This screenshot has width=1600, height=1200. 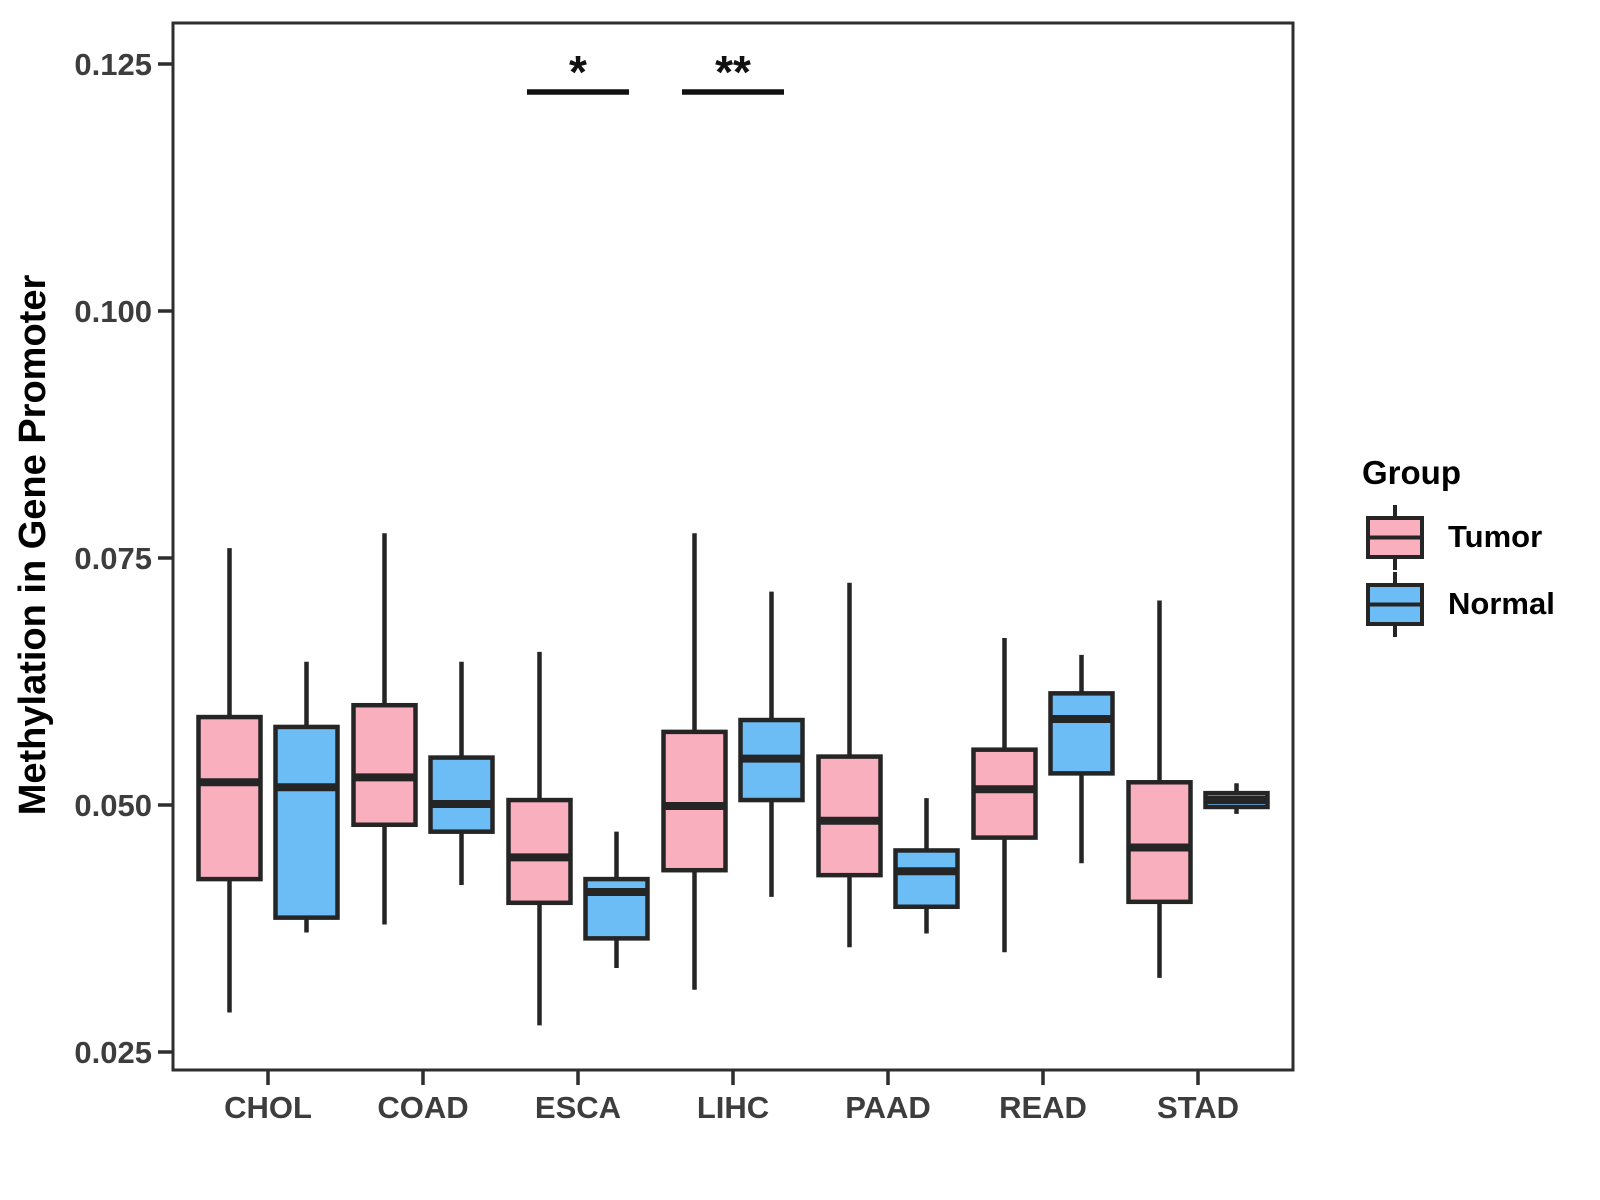 I want to click on boxplot-esca-tumor, so click(x=539, y=838).